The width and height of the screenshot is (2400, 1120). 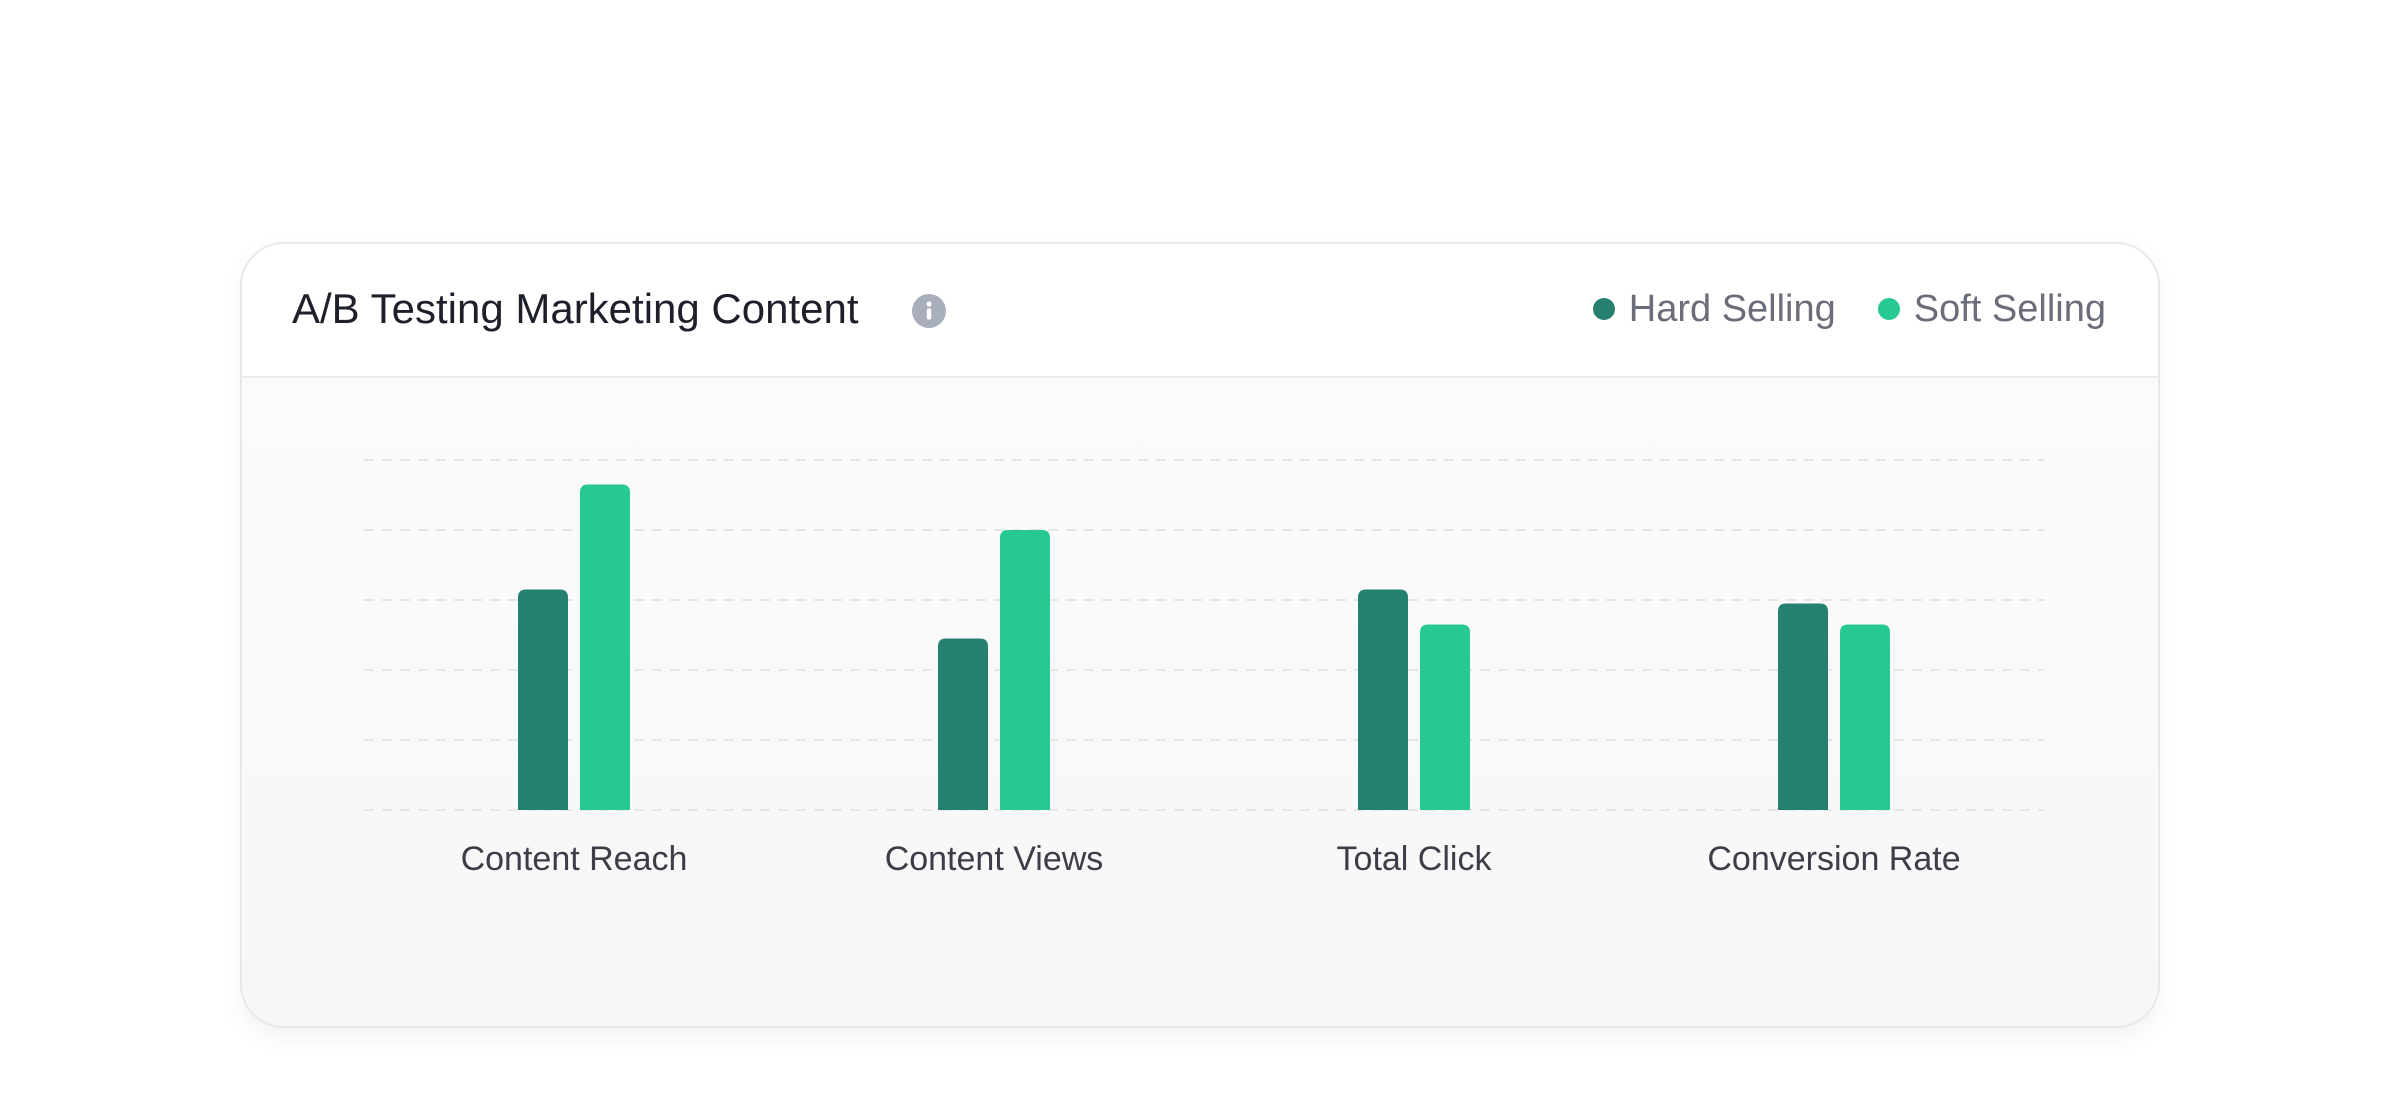 I want to click on x-tick-label: Content Views, so click(x=994, y=859).